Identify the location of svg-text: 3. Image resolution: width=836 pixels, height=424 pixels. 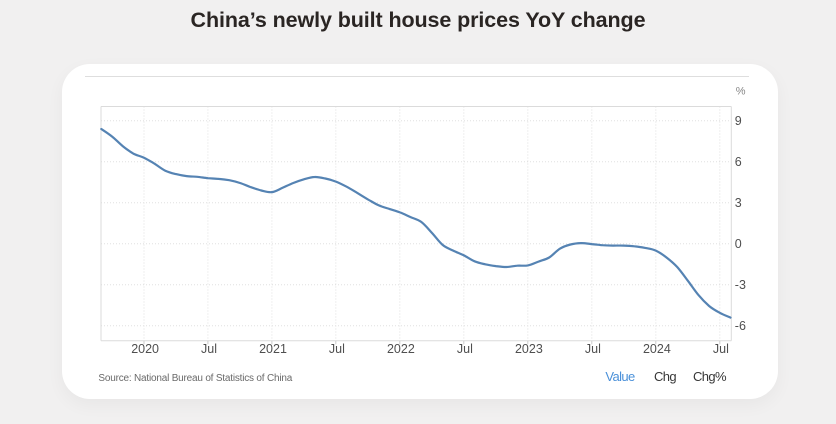
(738, 203).